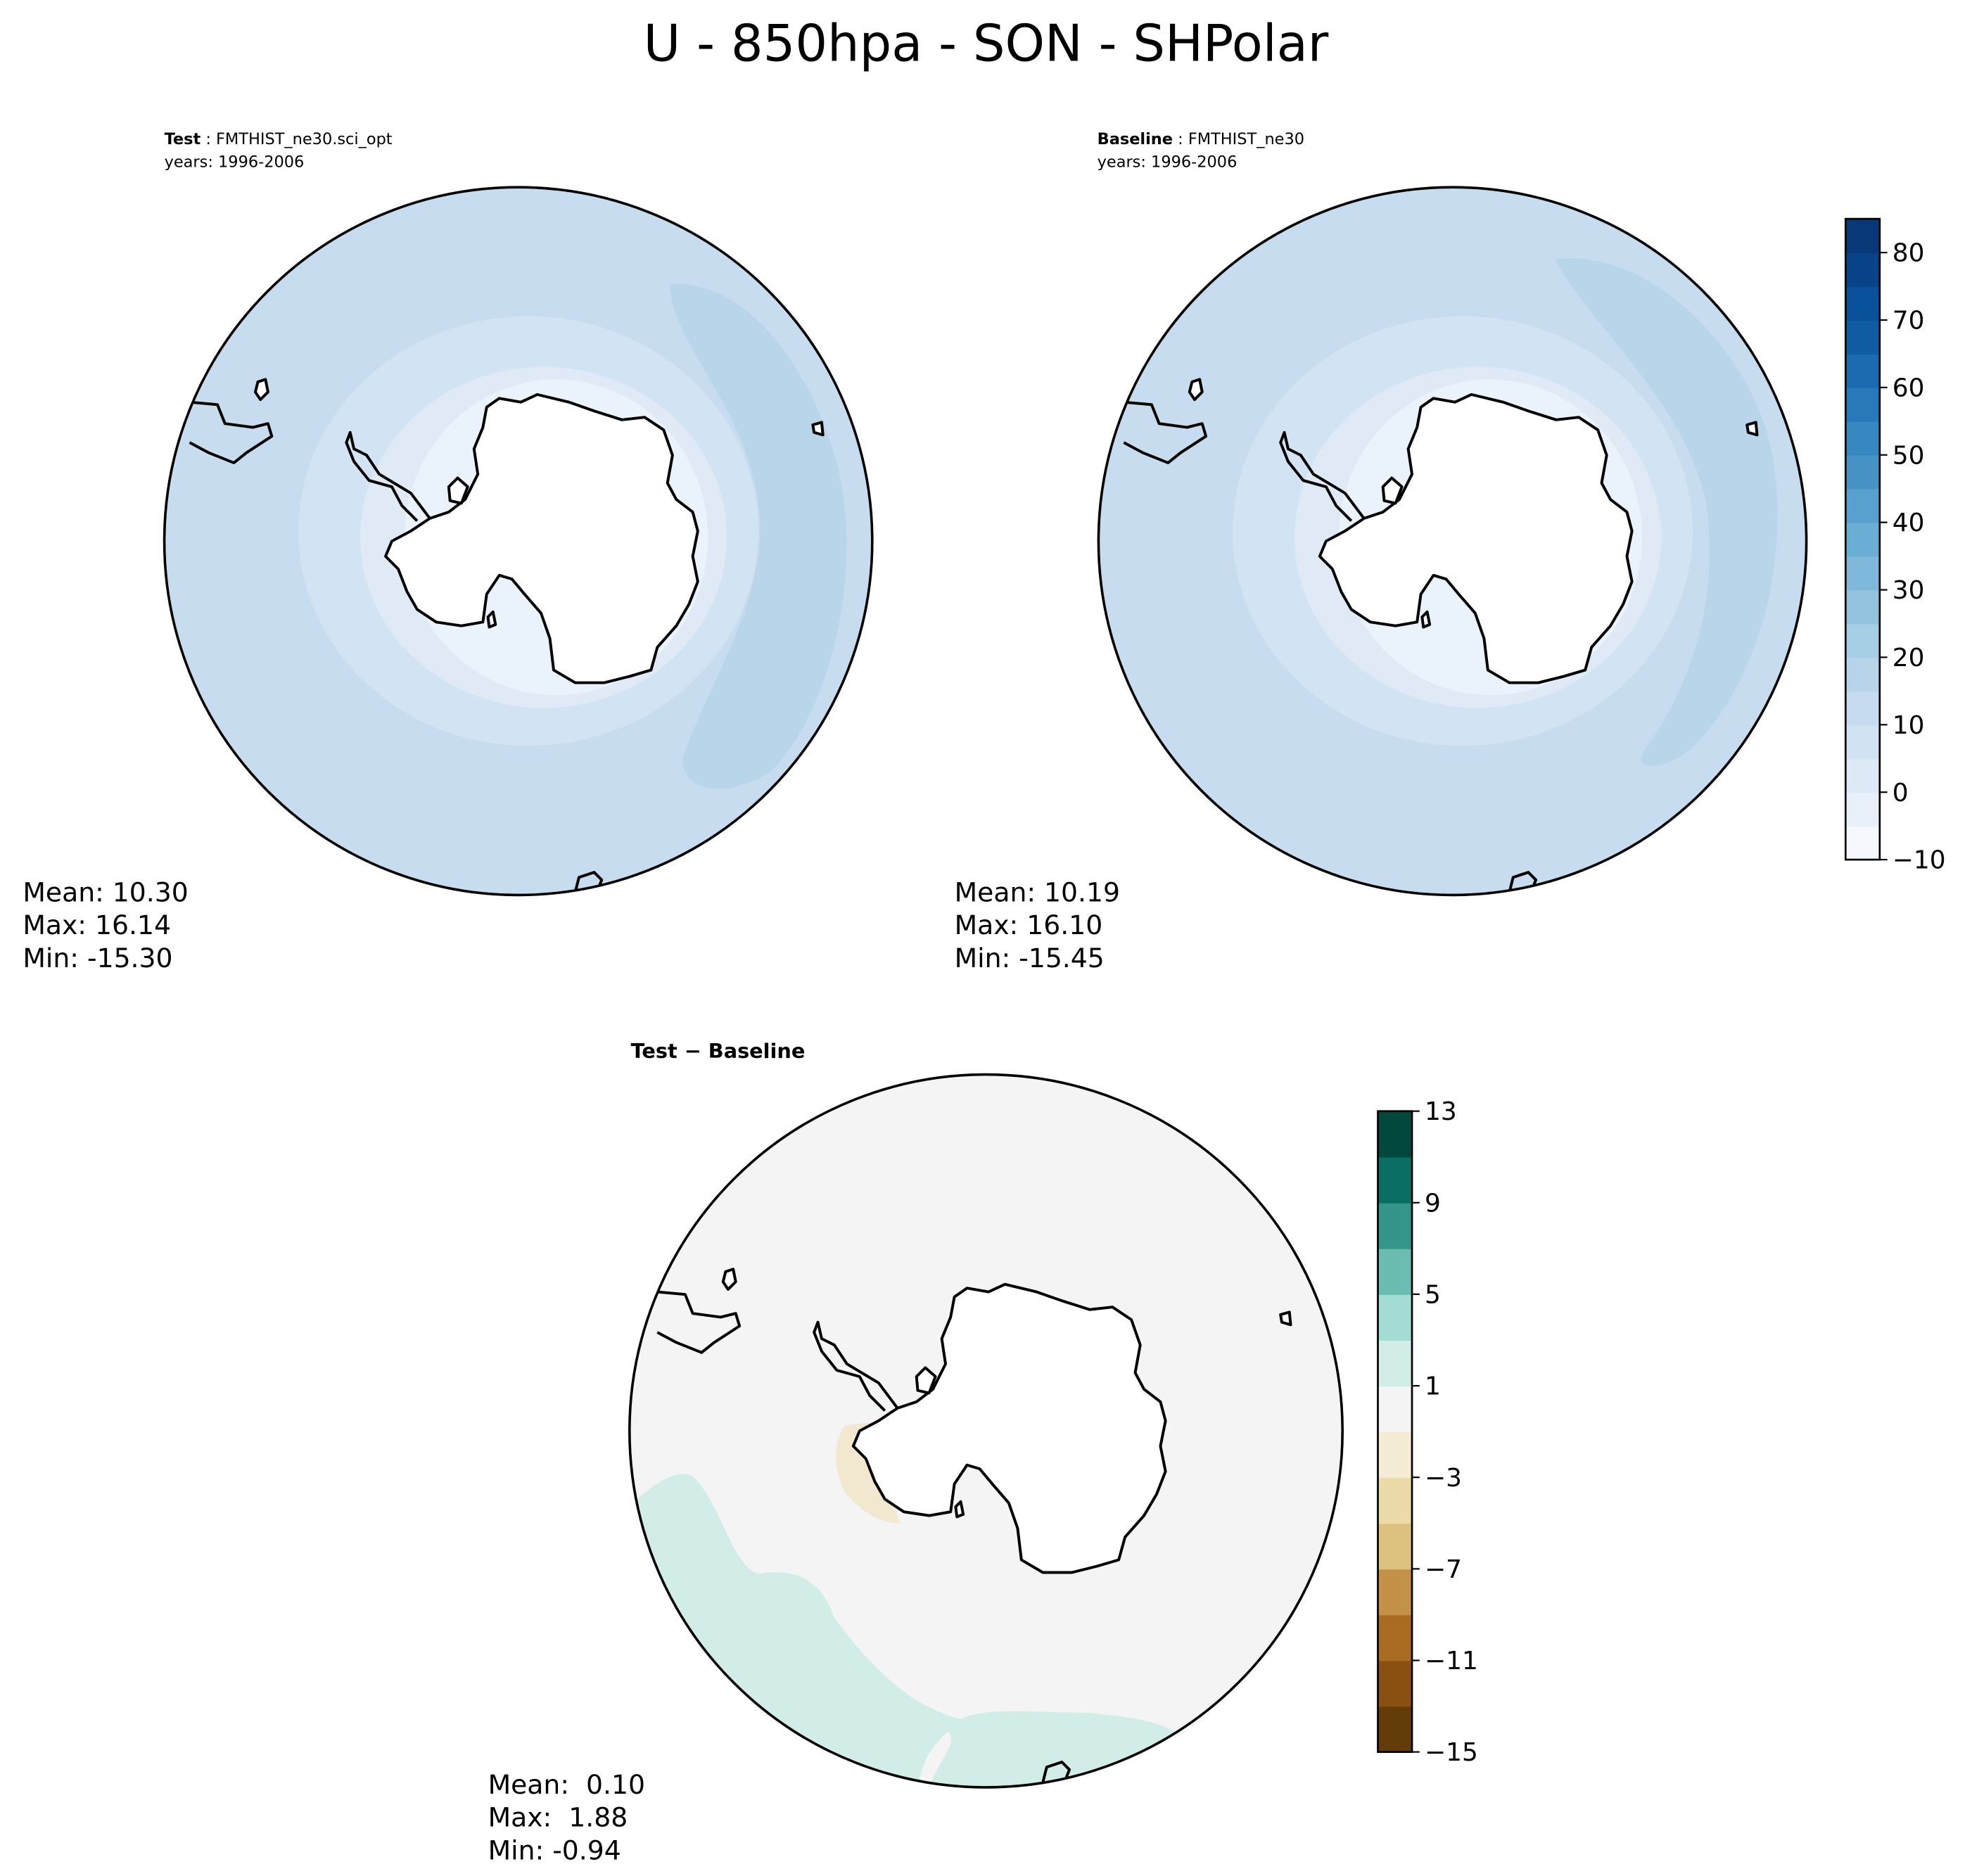 Image resolution: width=1972 pixels, height=1876 pixels. What do you see at coordinates (297, 139) in the screenshot?
I see `label-rest: : FMTHIST_ne30.sci_opt` at bounding box center [297, 139].